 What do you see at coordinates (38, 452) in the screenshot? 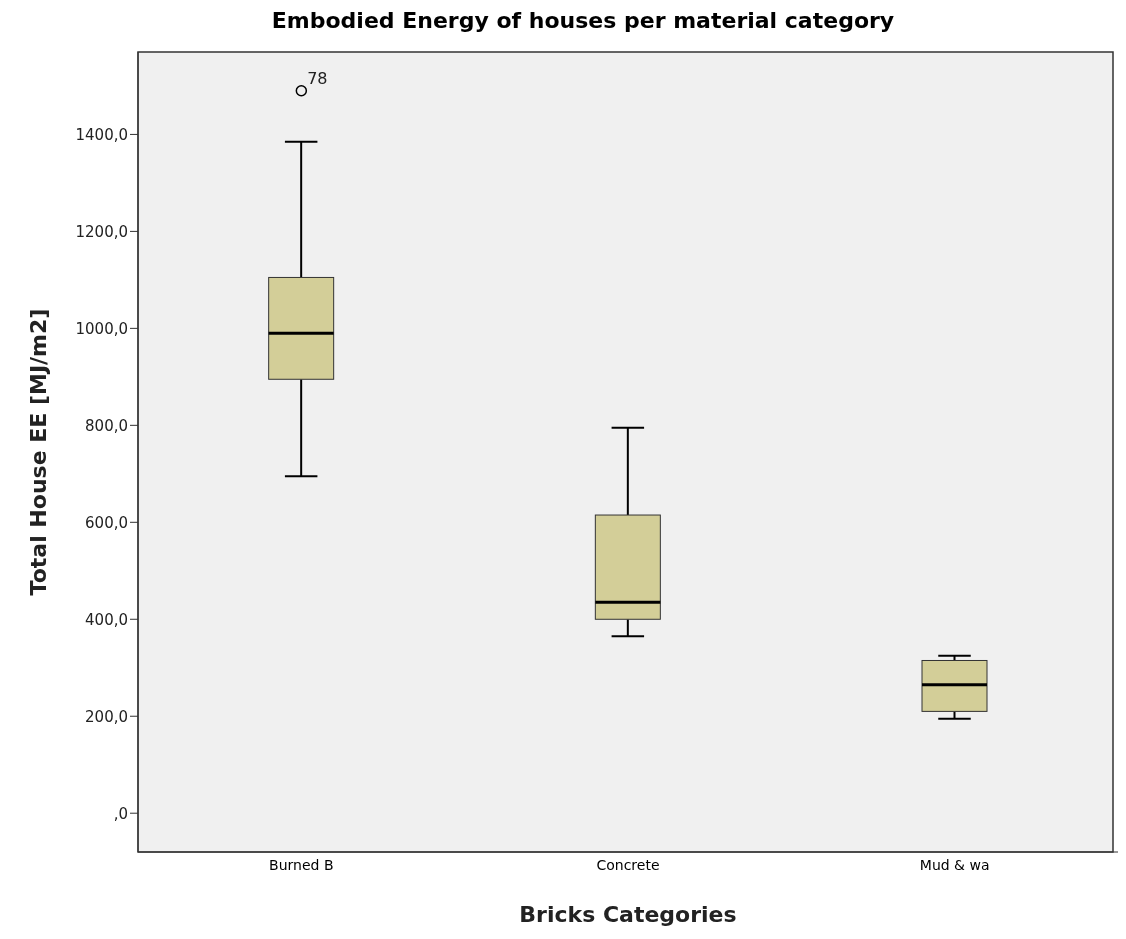
I see `y-axis-title: Total House EE [MJ/m2]` at bounding box center [38, 452].